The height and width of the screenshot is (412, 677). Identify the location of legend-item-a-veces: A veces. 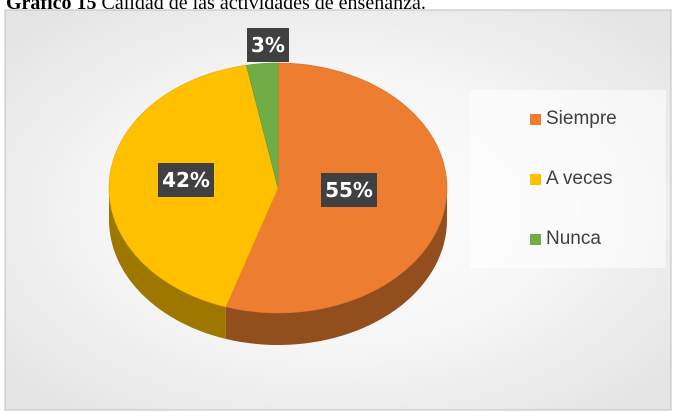
(571, 179).